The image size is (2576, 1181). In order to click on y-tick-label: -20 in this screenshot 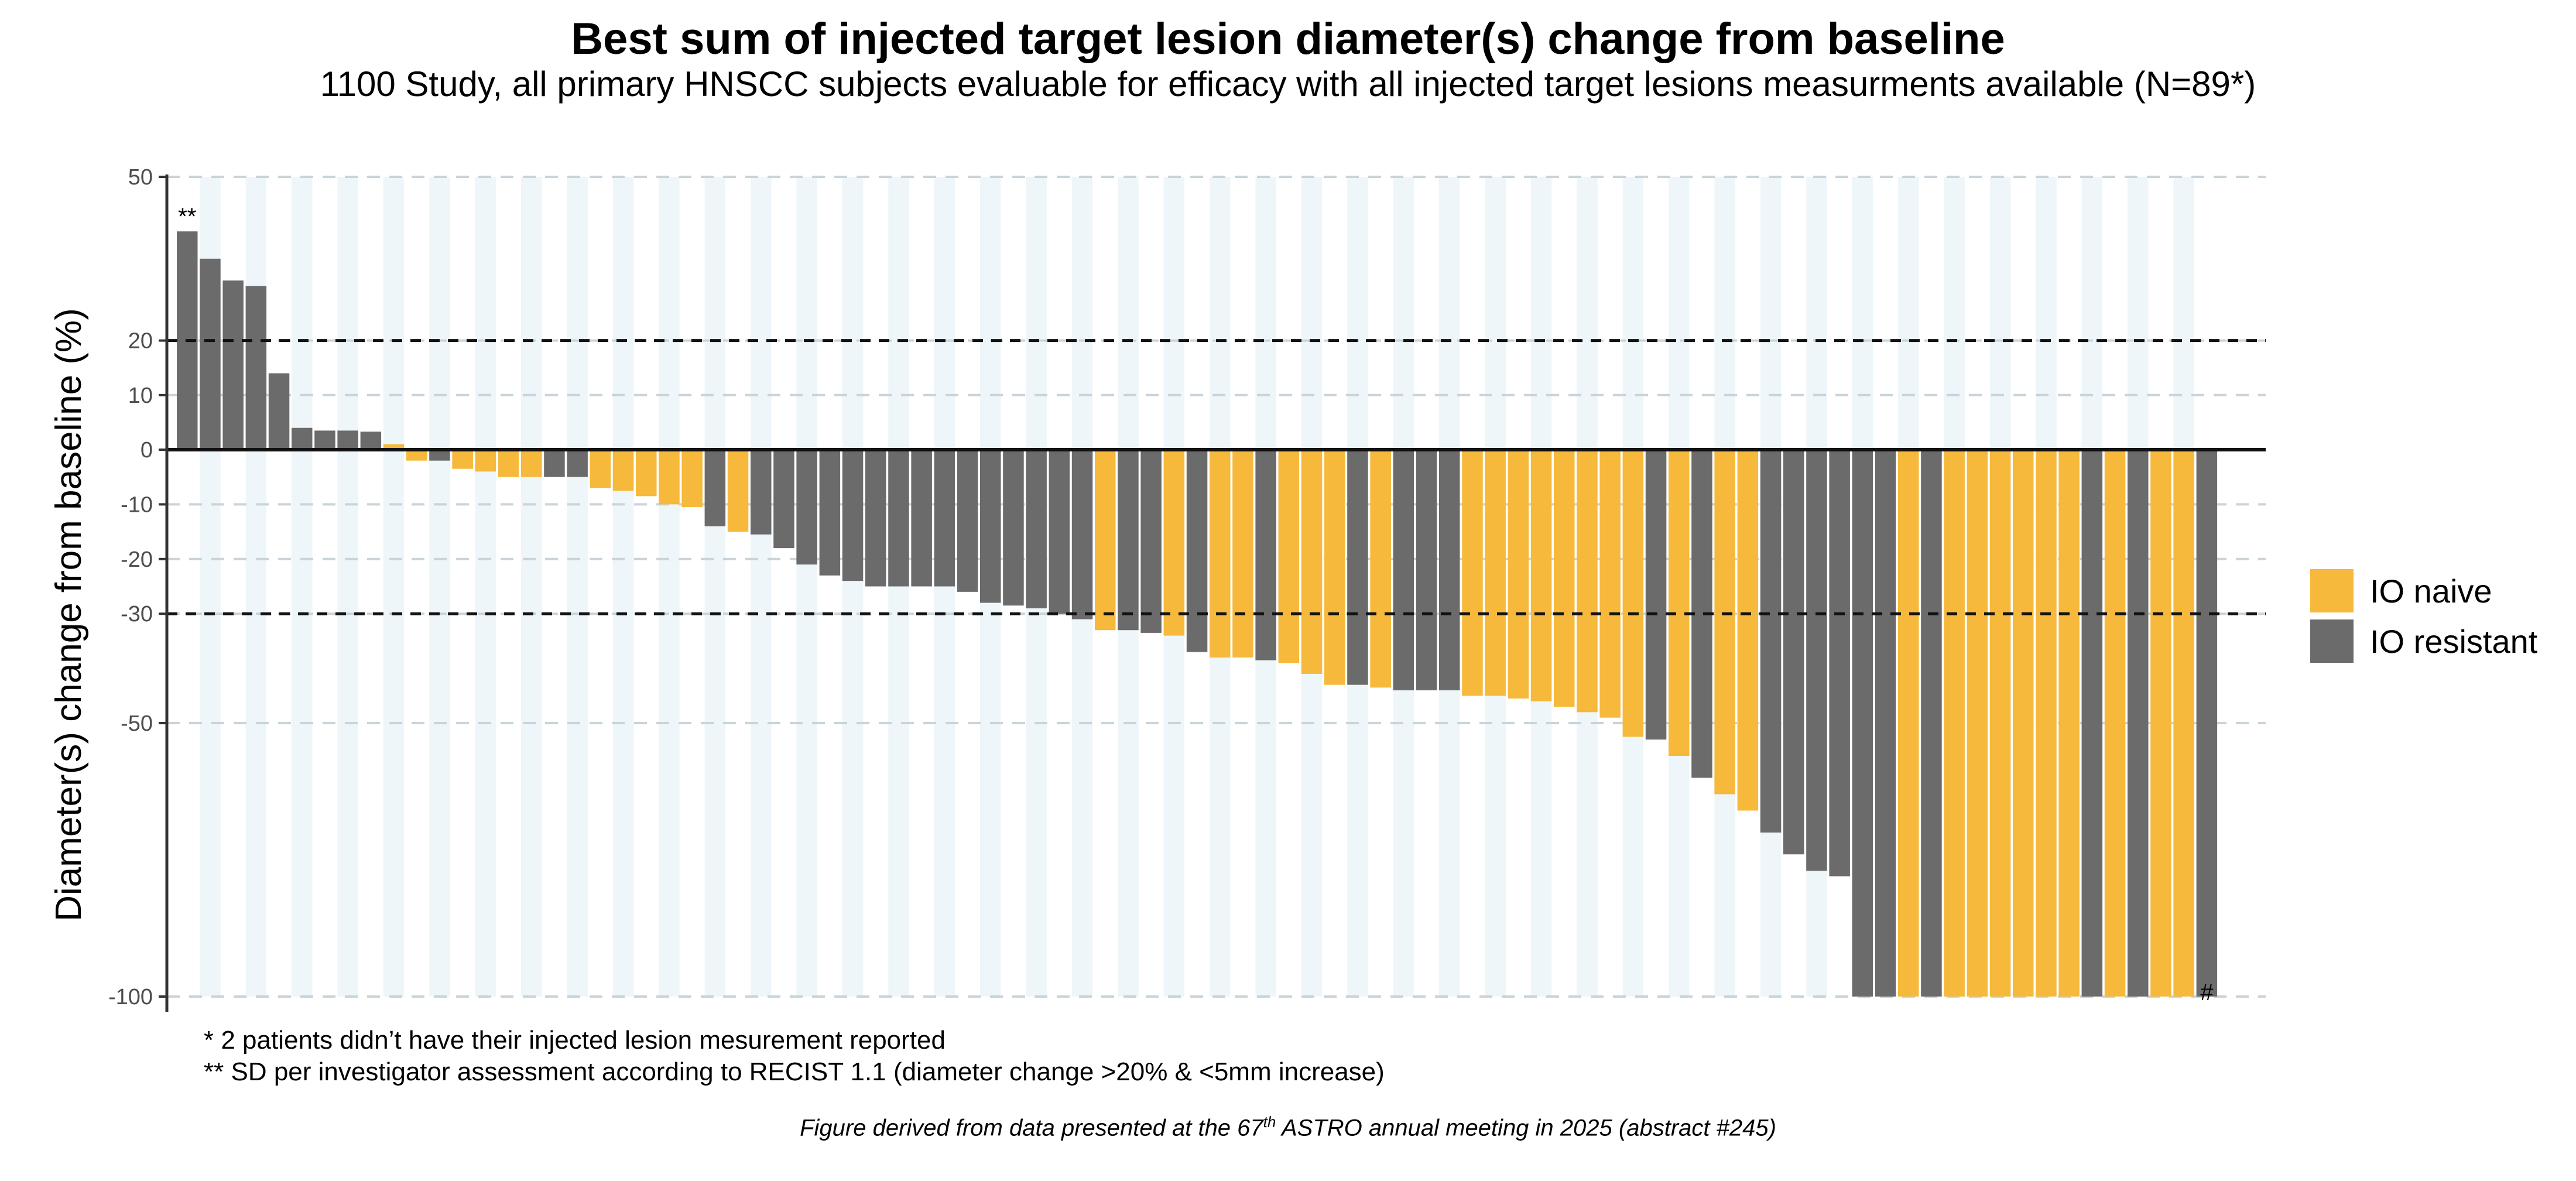, I will do `click(137, 559)`.